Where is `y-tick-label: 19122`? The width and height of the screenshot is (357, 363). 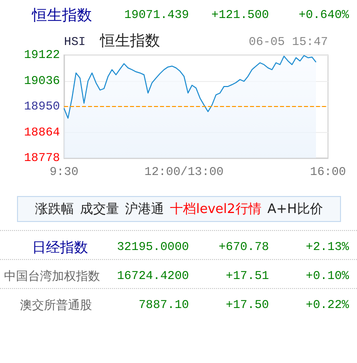 y-tick-label: 19122 is located at coordinates (42, 55).